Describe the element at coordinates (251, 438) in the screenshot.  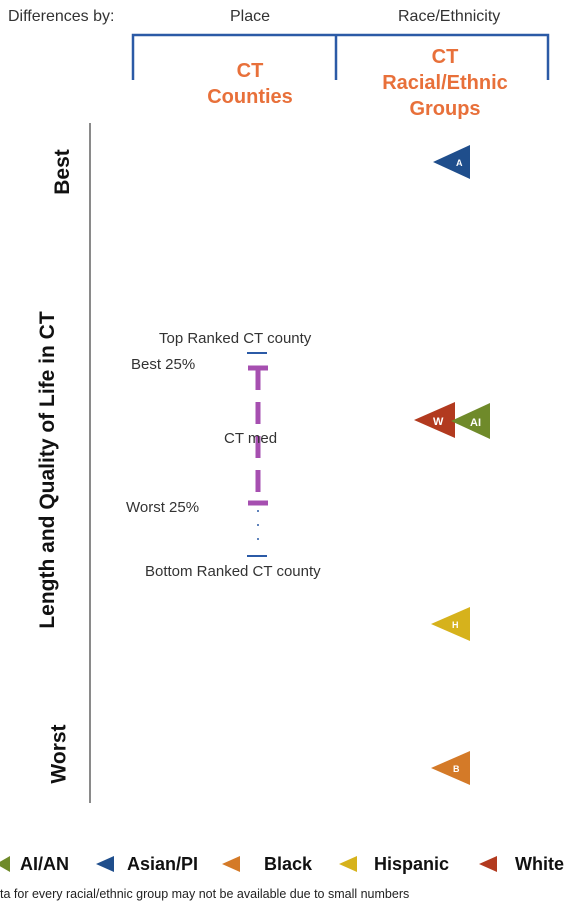
I see `ct-median-label: CT med` at that location.